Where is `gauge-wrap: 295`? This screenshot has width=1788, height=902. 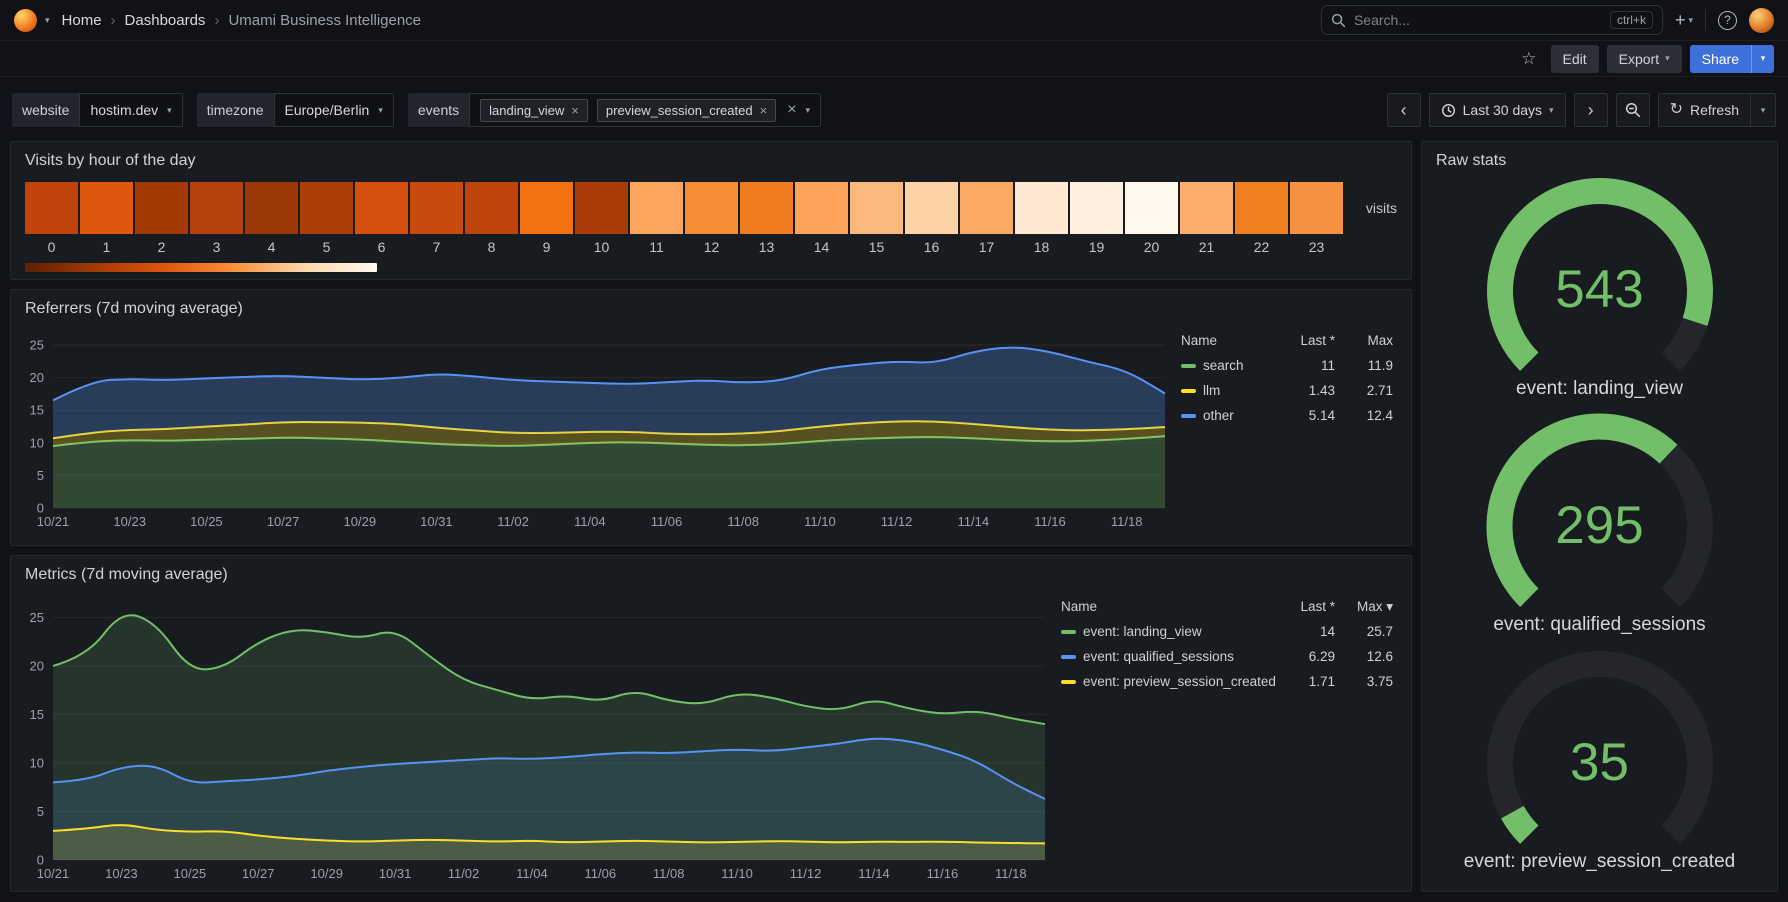
gauge-wrap: 295 is located at coordinates (1600, 512).